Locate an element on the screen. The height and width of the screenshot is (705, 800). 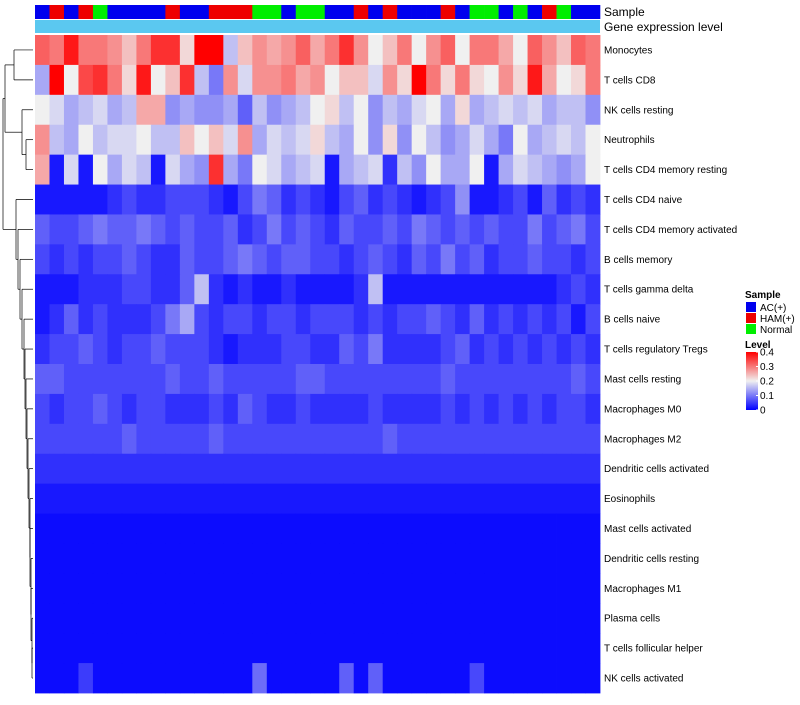
gene-expression-annotation-bar is located at coordinates (317, 26).